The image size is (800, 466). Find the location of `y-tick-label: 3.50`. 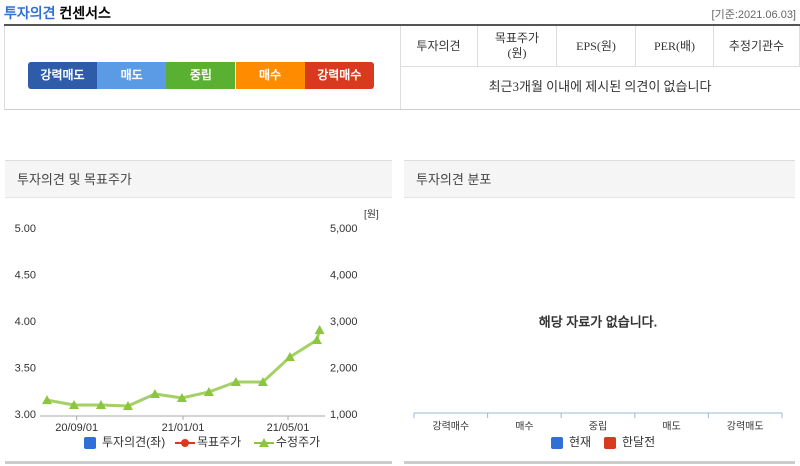

y-tick-label: 3.50 is located at coordinates (25, 368).